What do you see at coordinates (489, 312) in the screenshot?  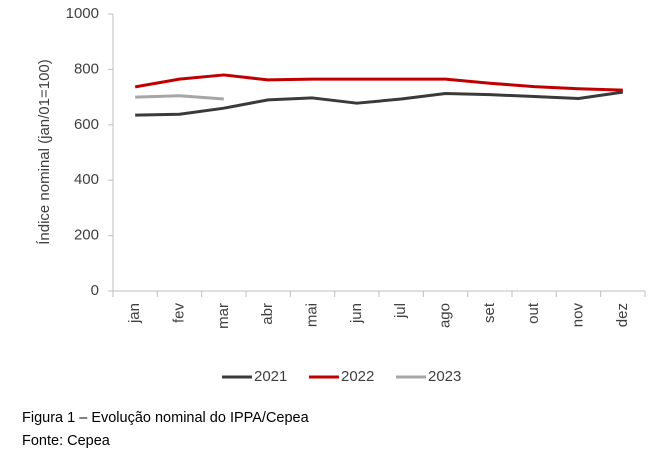 I see `x-tick-label: set` at bounding box center [489, 312].